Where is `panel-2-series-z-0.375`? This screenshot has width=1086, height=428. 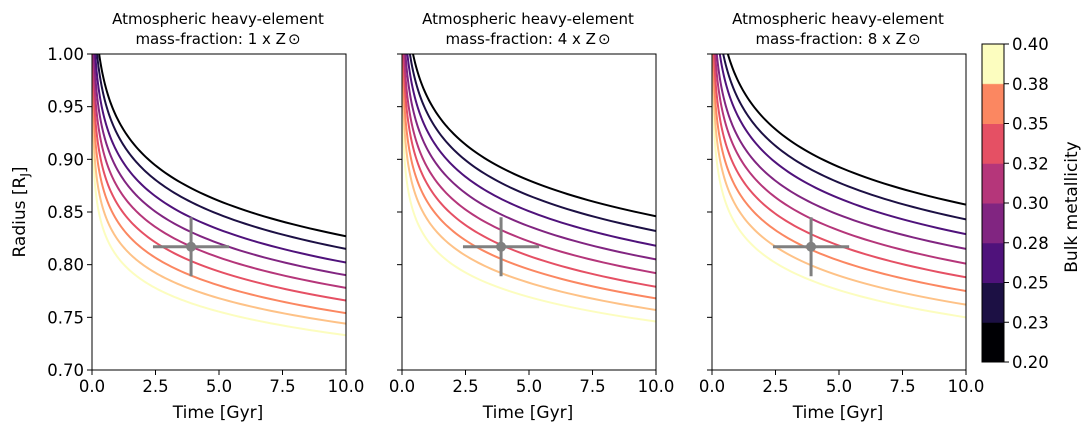
panel-2-series-z-0.375 is located at coordinates (529, 188).